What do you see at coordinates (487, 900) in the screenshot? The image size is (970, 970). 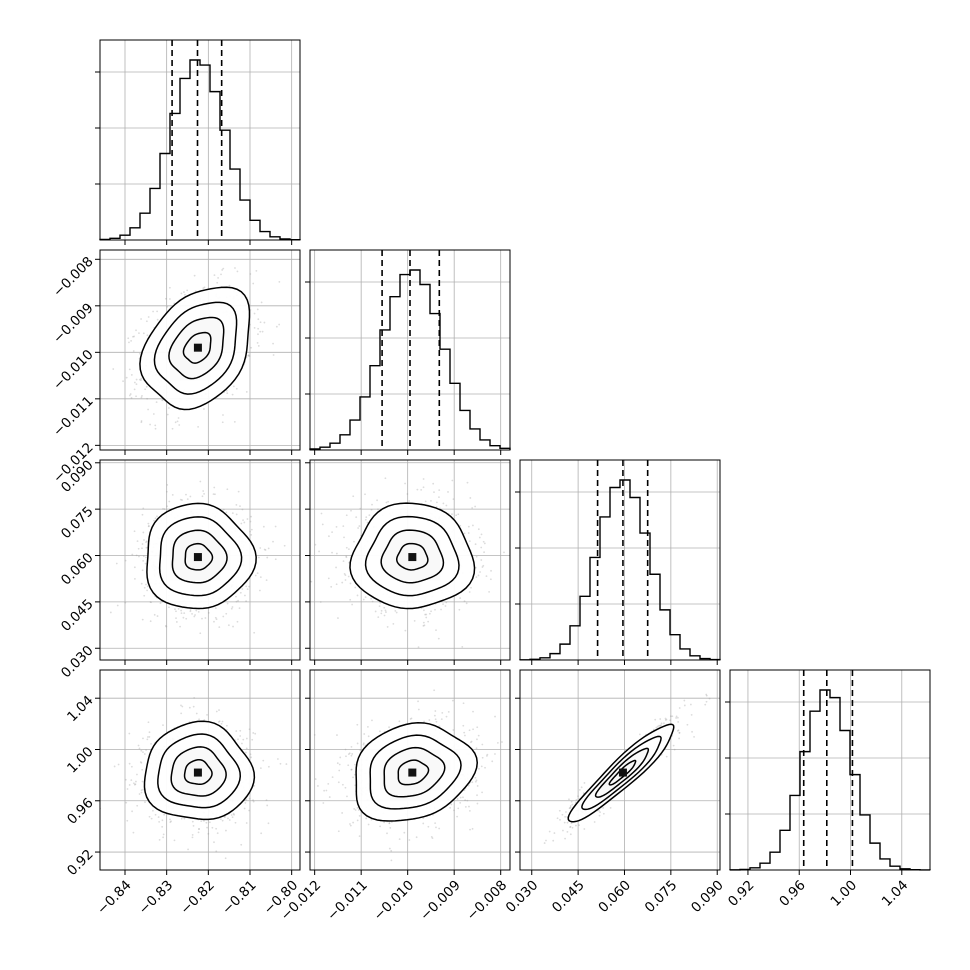 I see `x-tick-label-1-4: −0.008` at bounding box center [487, 900].